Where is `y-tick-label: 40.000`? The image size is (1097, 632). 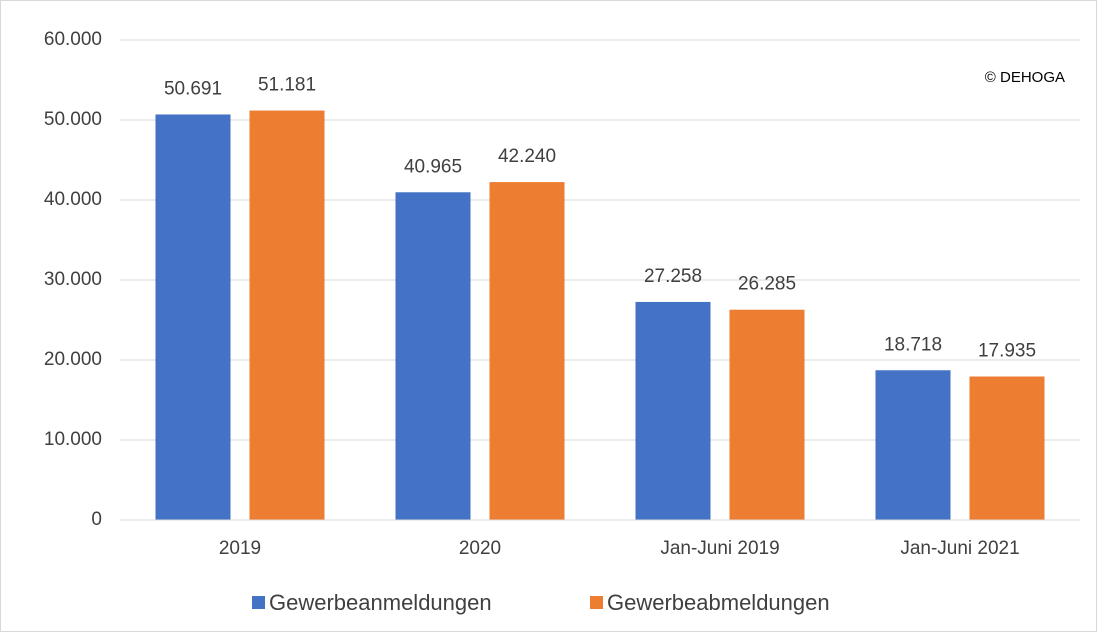
y-tick-label: 40.000 is located at coordinates (73, 199).